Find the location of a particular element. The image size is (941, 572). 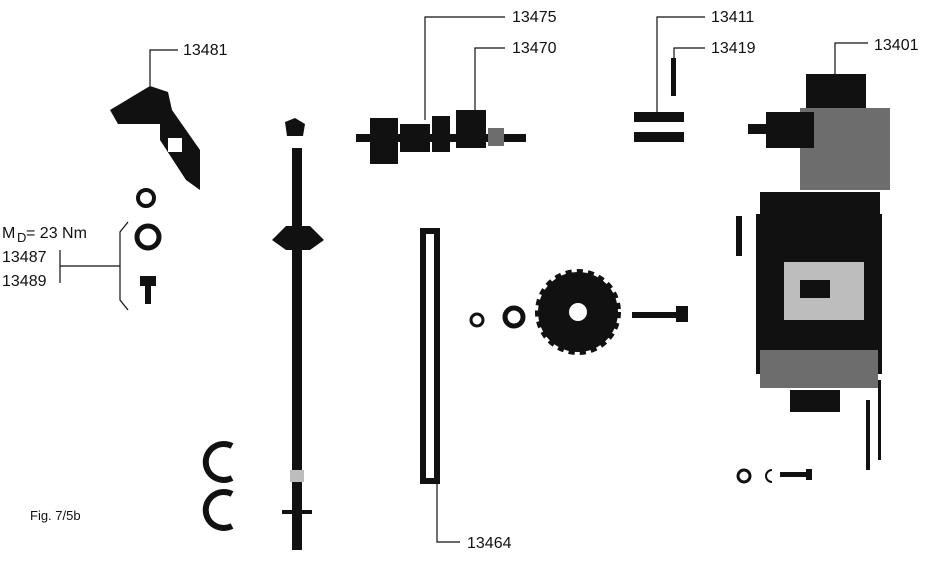

label-13411: 13411 is located at coordinates (732, 17).